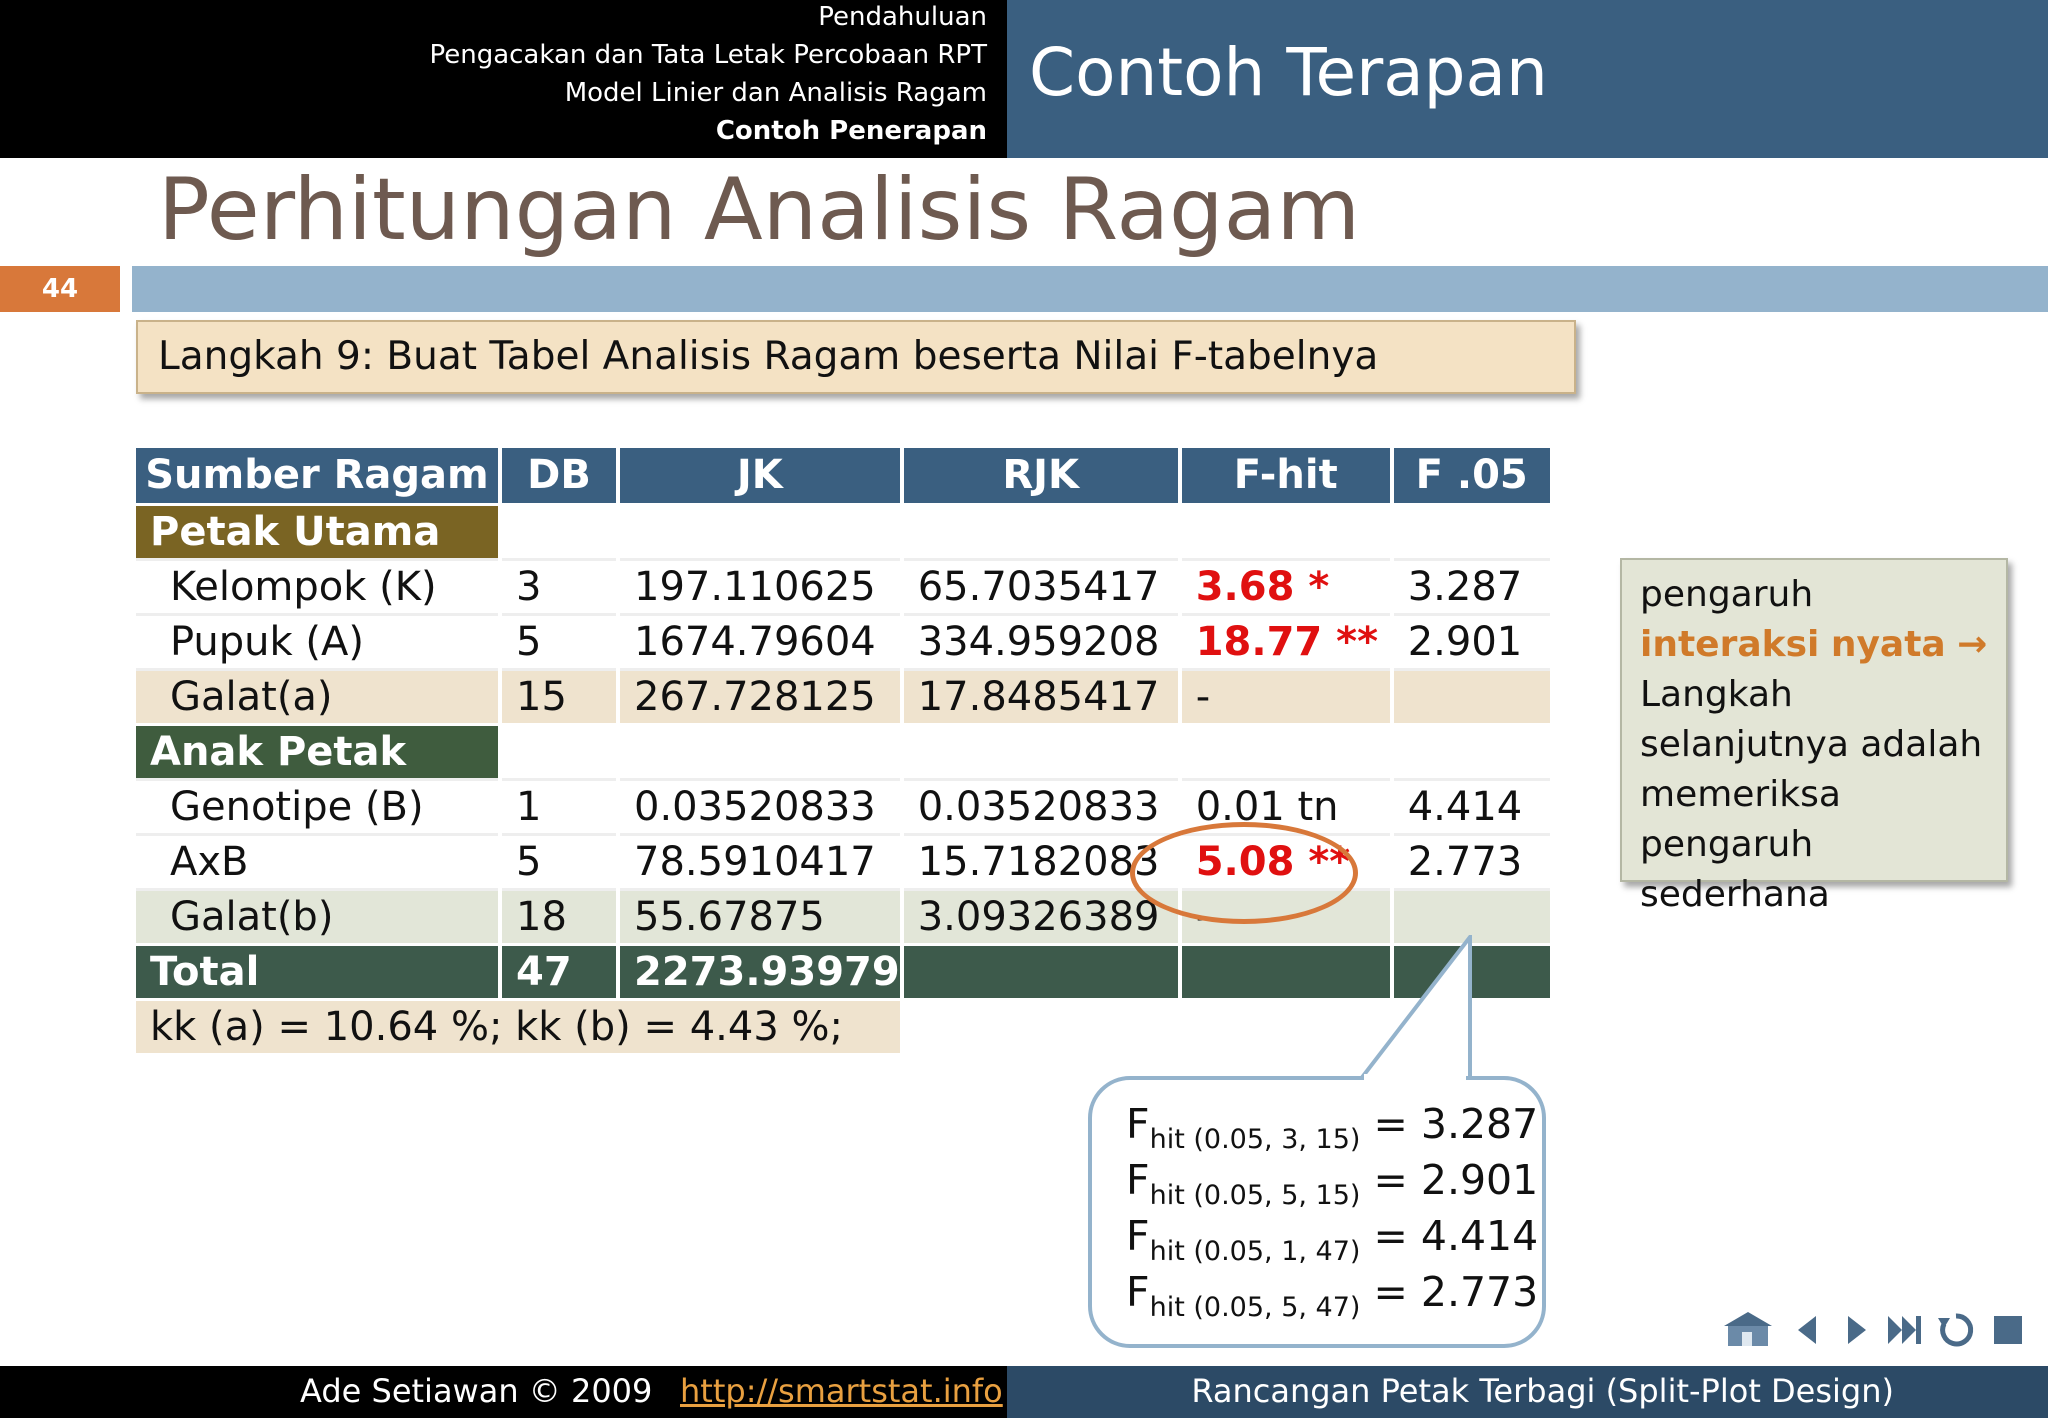  Describe the element at coordinates (560, 972) in the screenshot. I see `db-cell: 47` at that location.